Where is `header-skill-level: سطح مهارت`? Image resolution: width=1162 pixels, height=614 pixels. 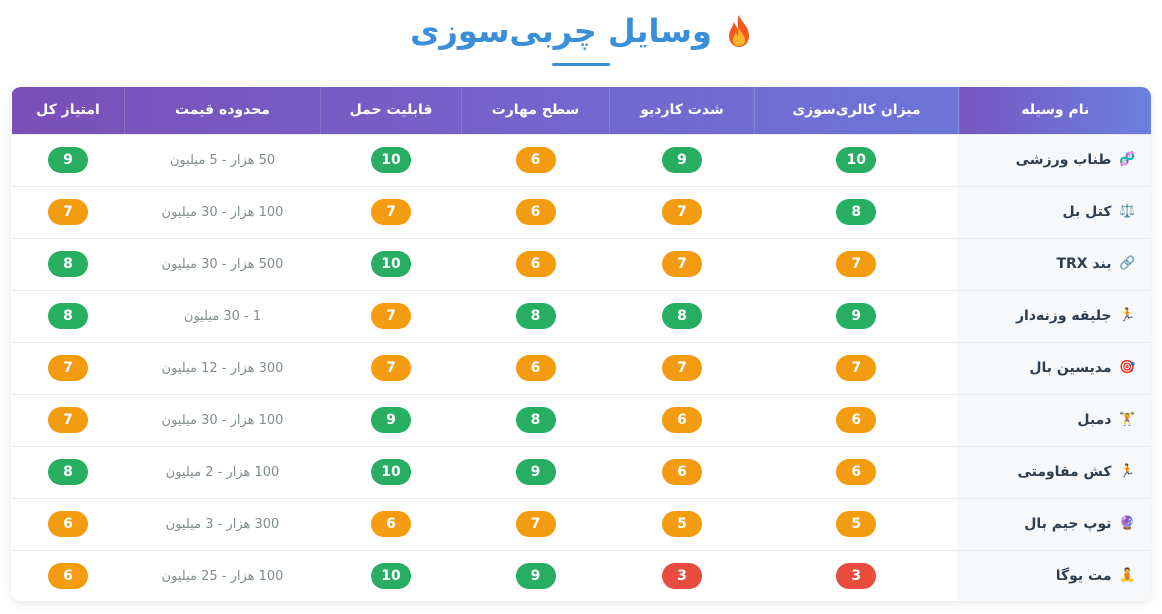
header-skill-level: سطح مهارت is located at coordinates (535, 110).